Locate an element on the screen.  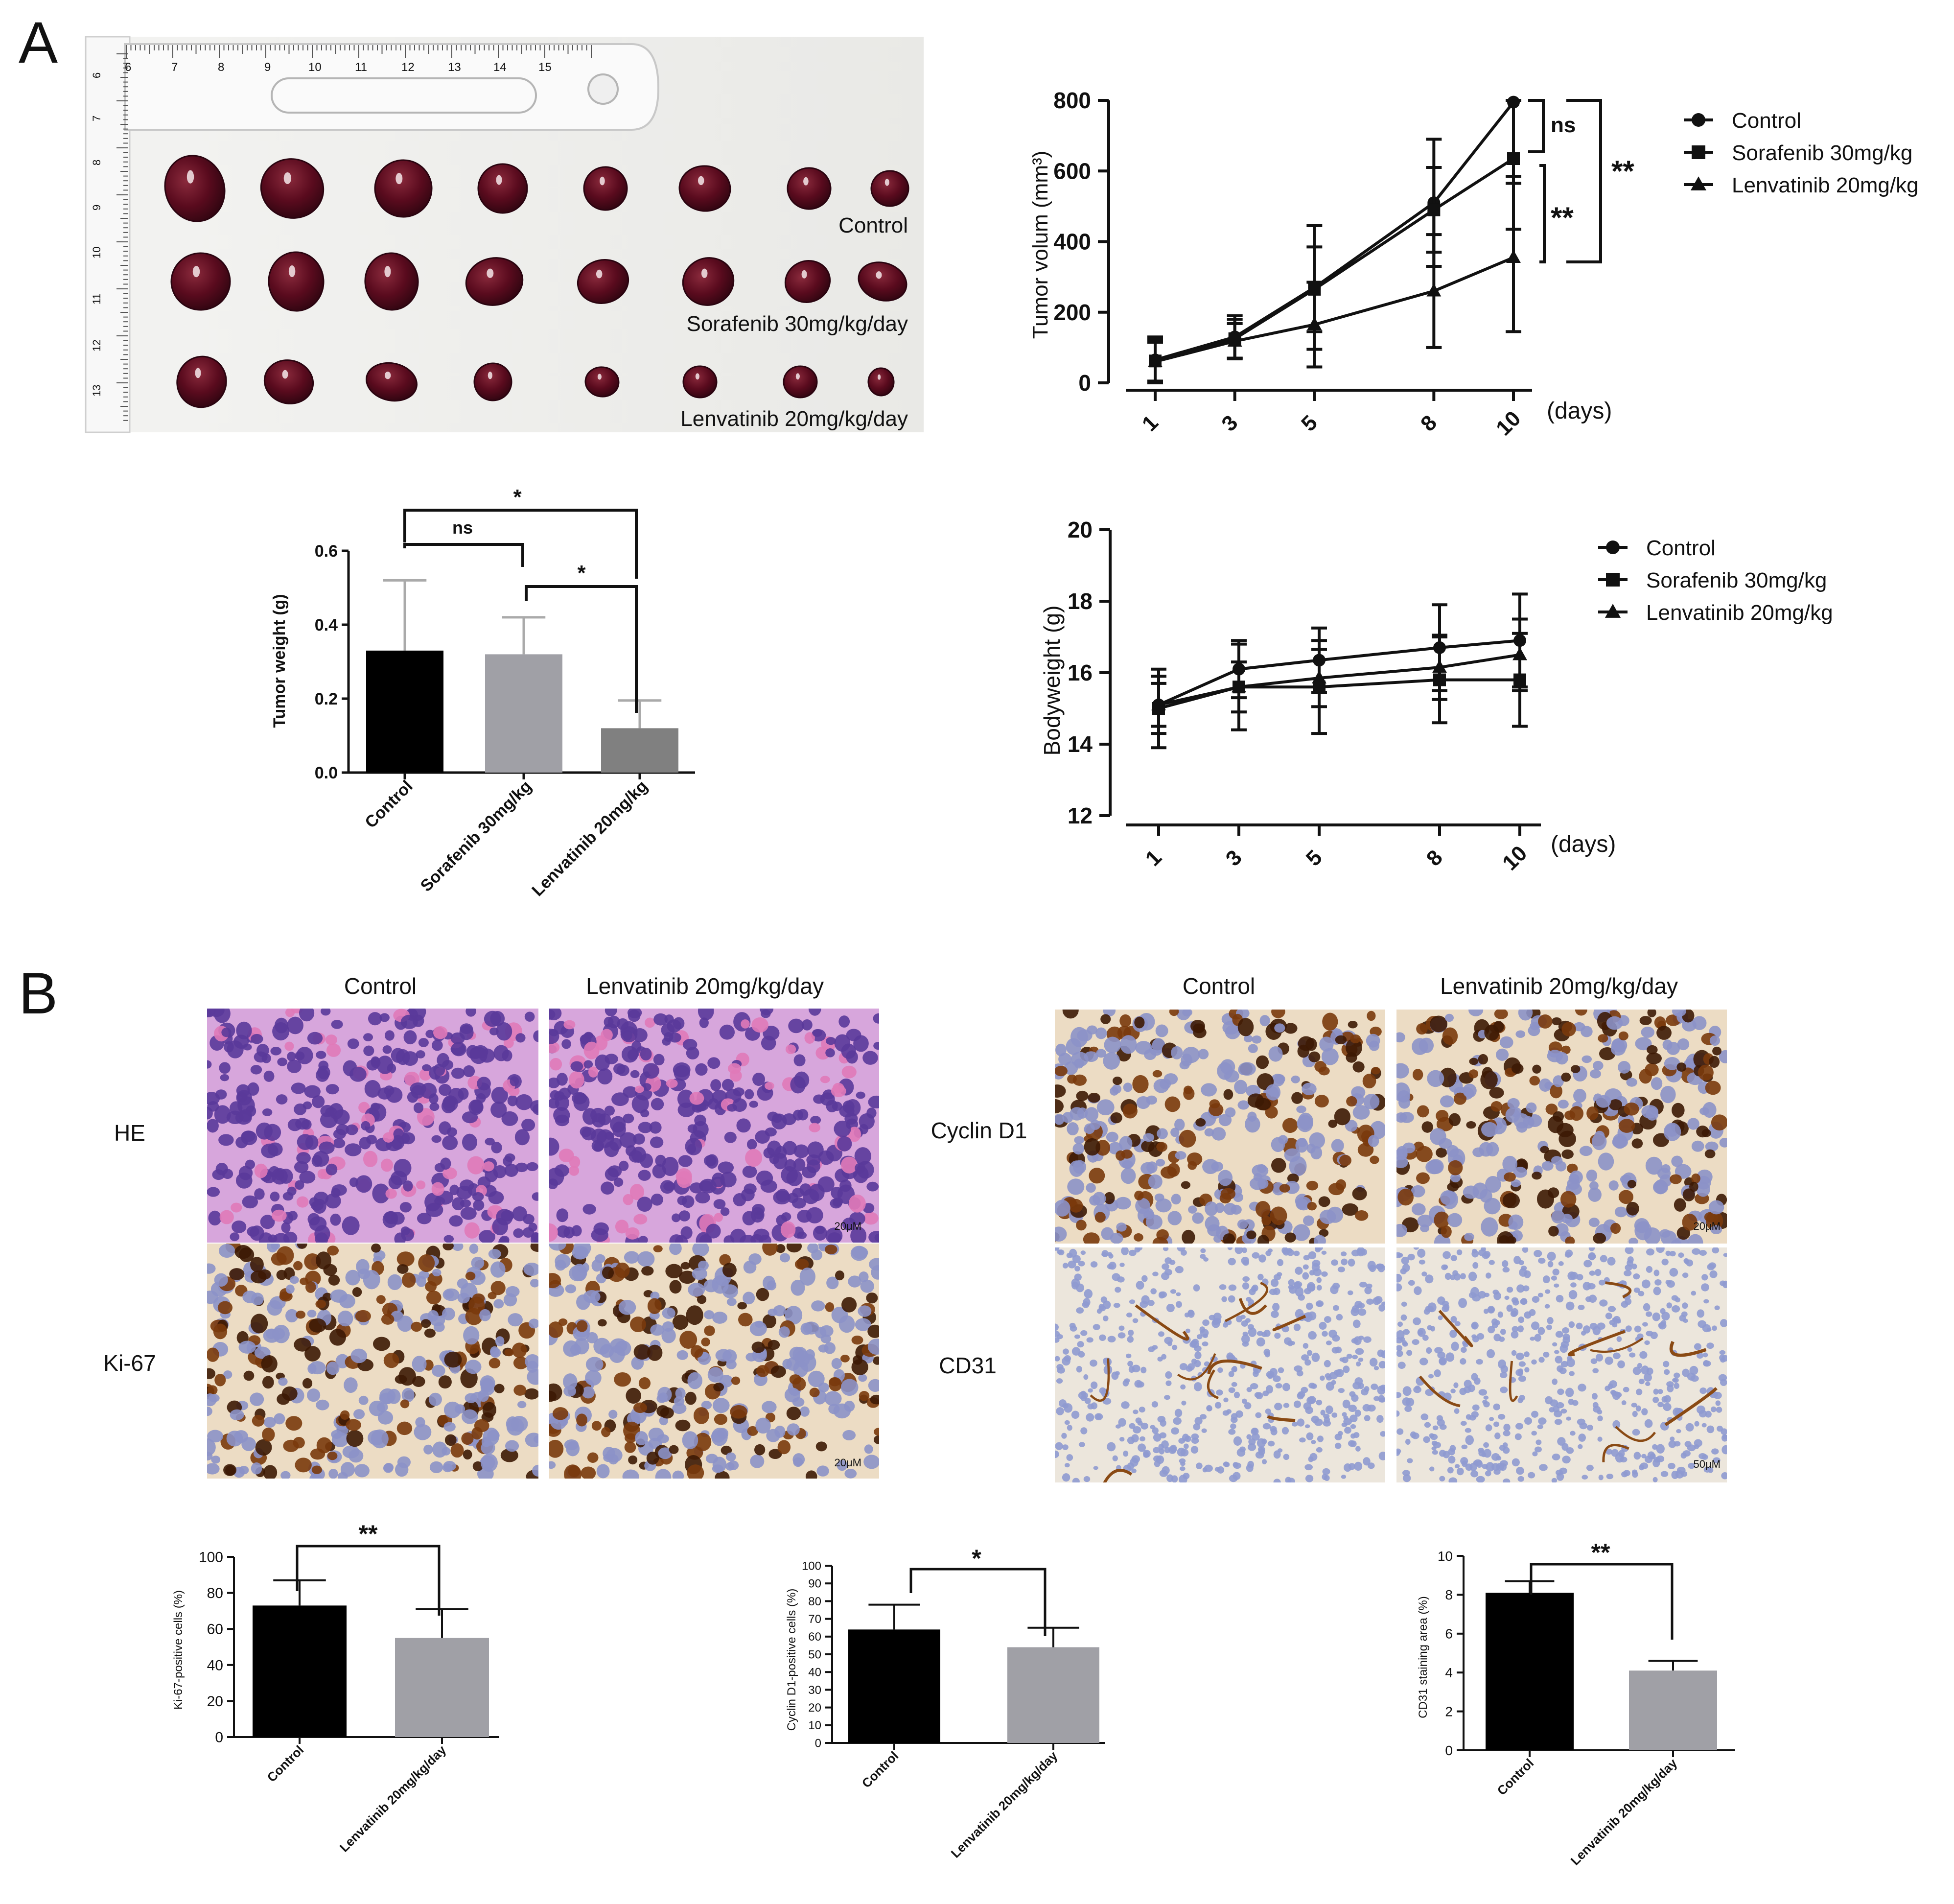
x-tick-label: Control is located at coordinates (880, 1769).